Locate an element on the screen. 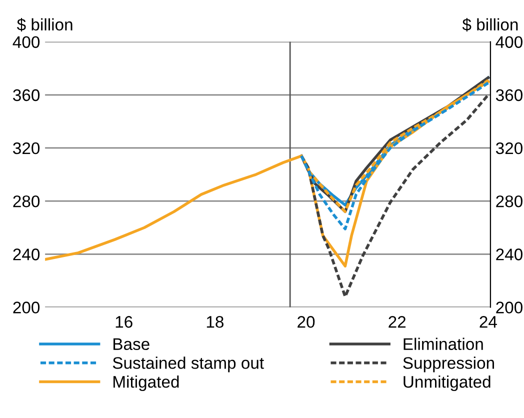 The width and height of the screenshot is (524, 418). x-tick-label: 24 is located at coordinates (488, 322).